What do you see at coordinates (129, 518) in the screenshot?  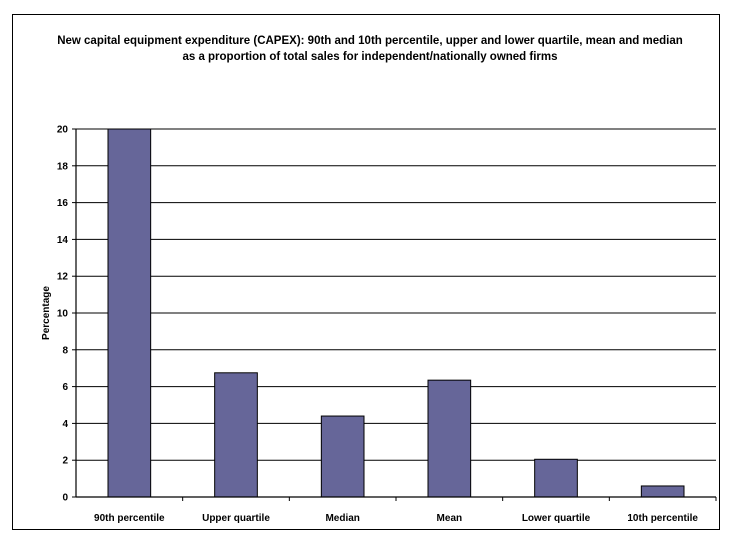 I see `x-tick-label: 90th percentile` at bounding box center [129, 518].